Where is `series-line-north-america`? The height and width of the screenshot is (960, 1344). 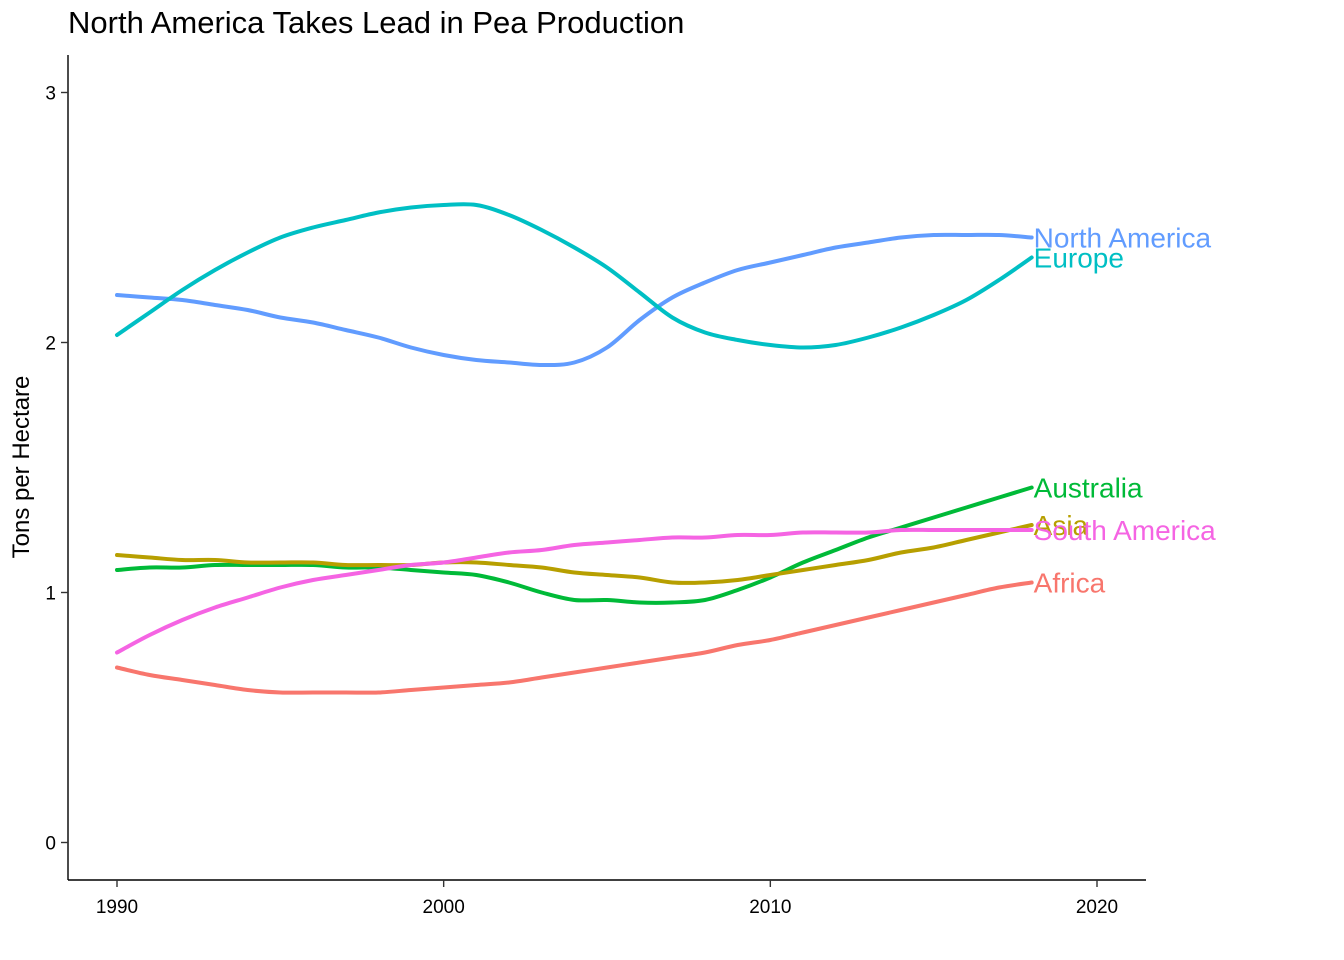
series-line-north-america is located at coordinates (574, 300).